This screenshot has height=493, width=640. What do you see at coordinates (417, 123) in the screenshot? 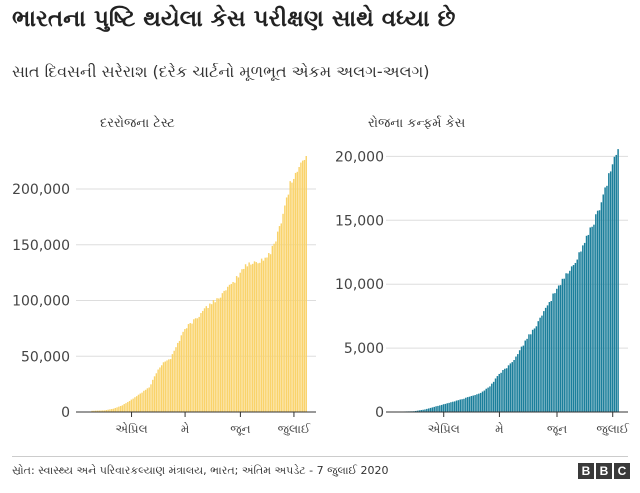
I see `panel-title-cases: રોજના કન્ફર્મ કેસ` at bounding box center [417, 123].